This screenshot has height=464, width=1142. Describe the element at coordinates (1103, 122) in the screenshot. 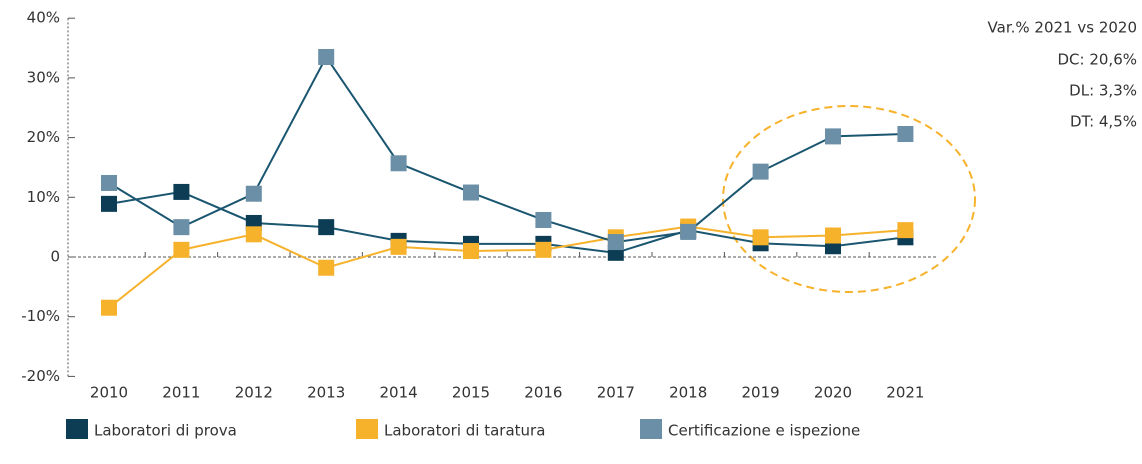

I see `annotation: DT: 4,5%` at that location.